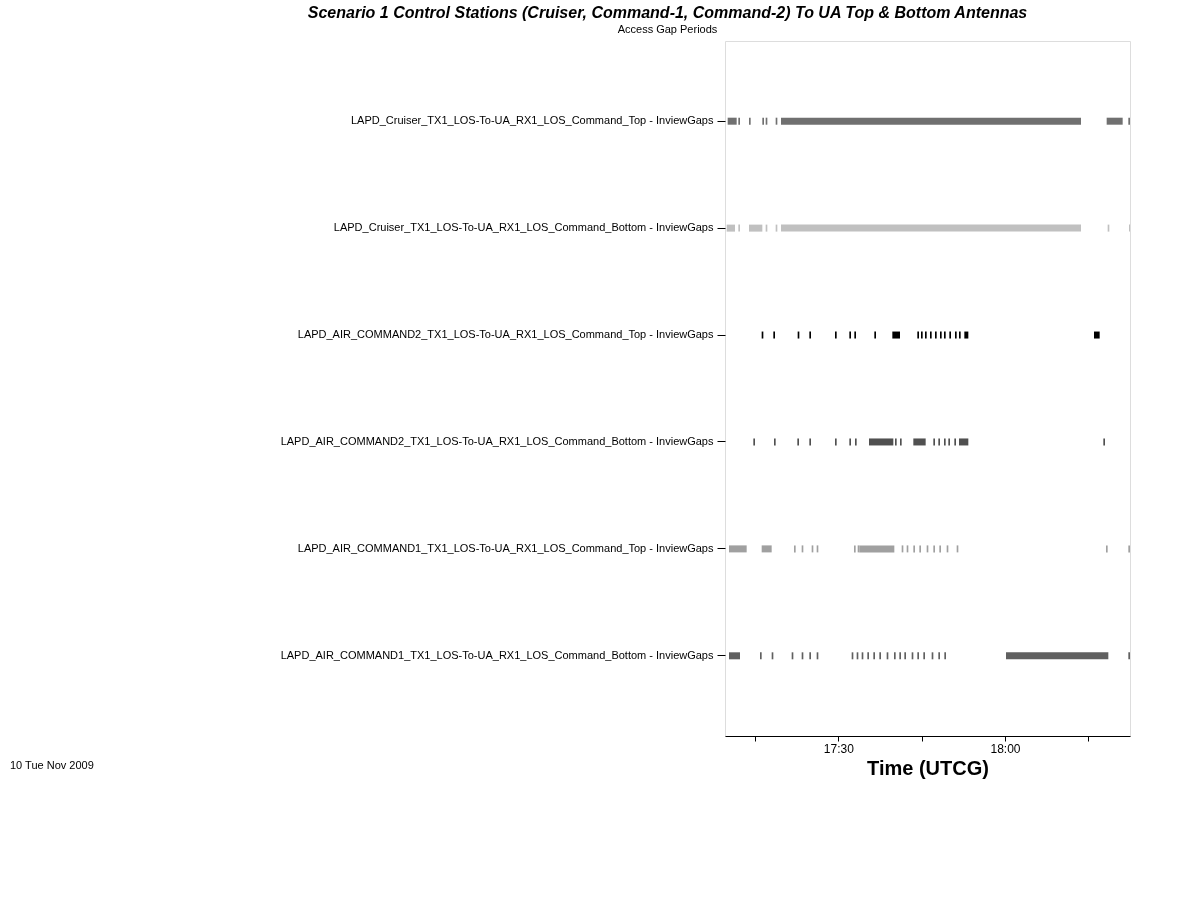 This screenshot has width=1187, height=897. What do you see at coordinates (497, 440) in the screenshot?
I see `y-tick-label: LAPD_AIR_COMMAND2_TX1_LOS-To-UA_RX1_LOS_Command_Bottom - InviewGaps` at bounding box center [497, 440].